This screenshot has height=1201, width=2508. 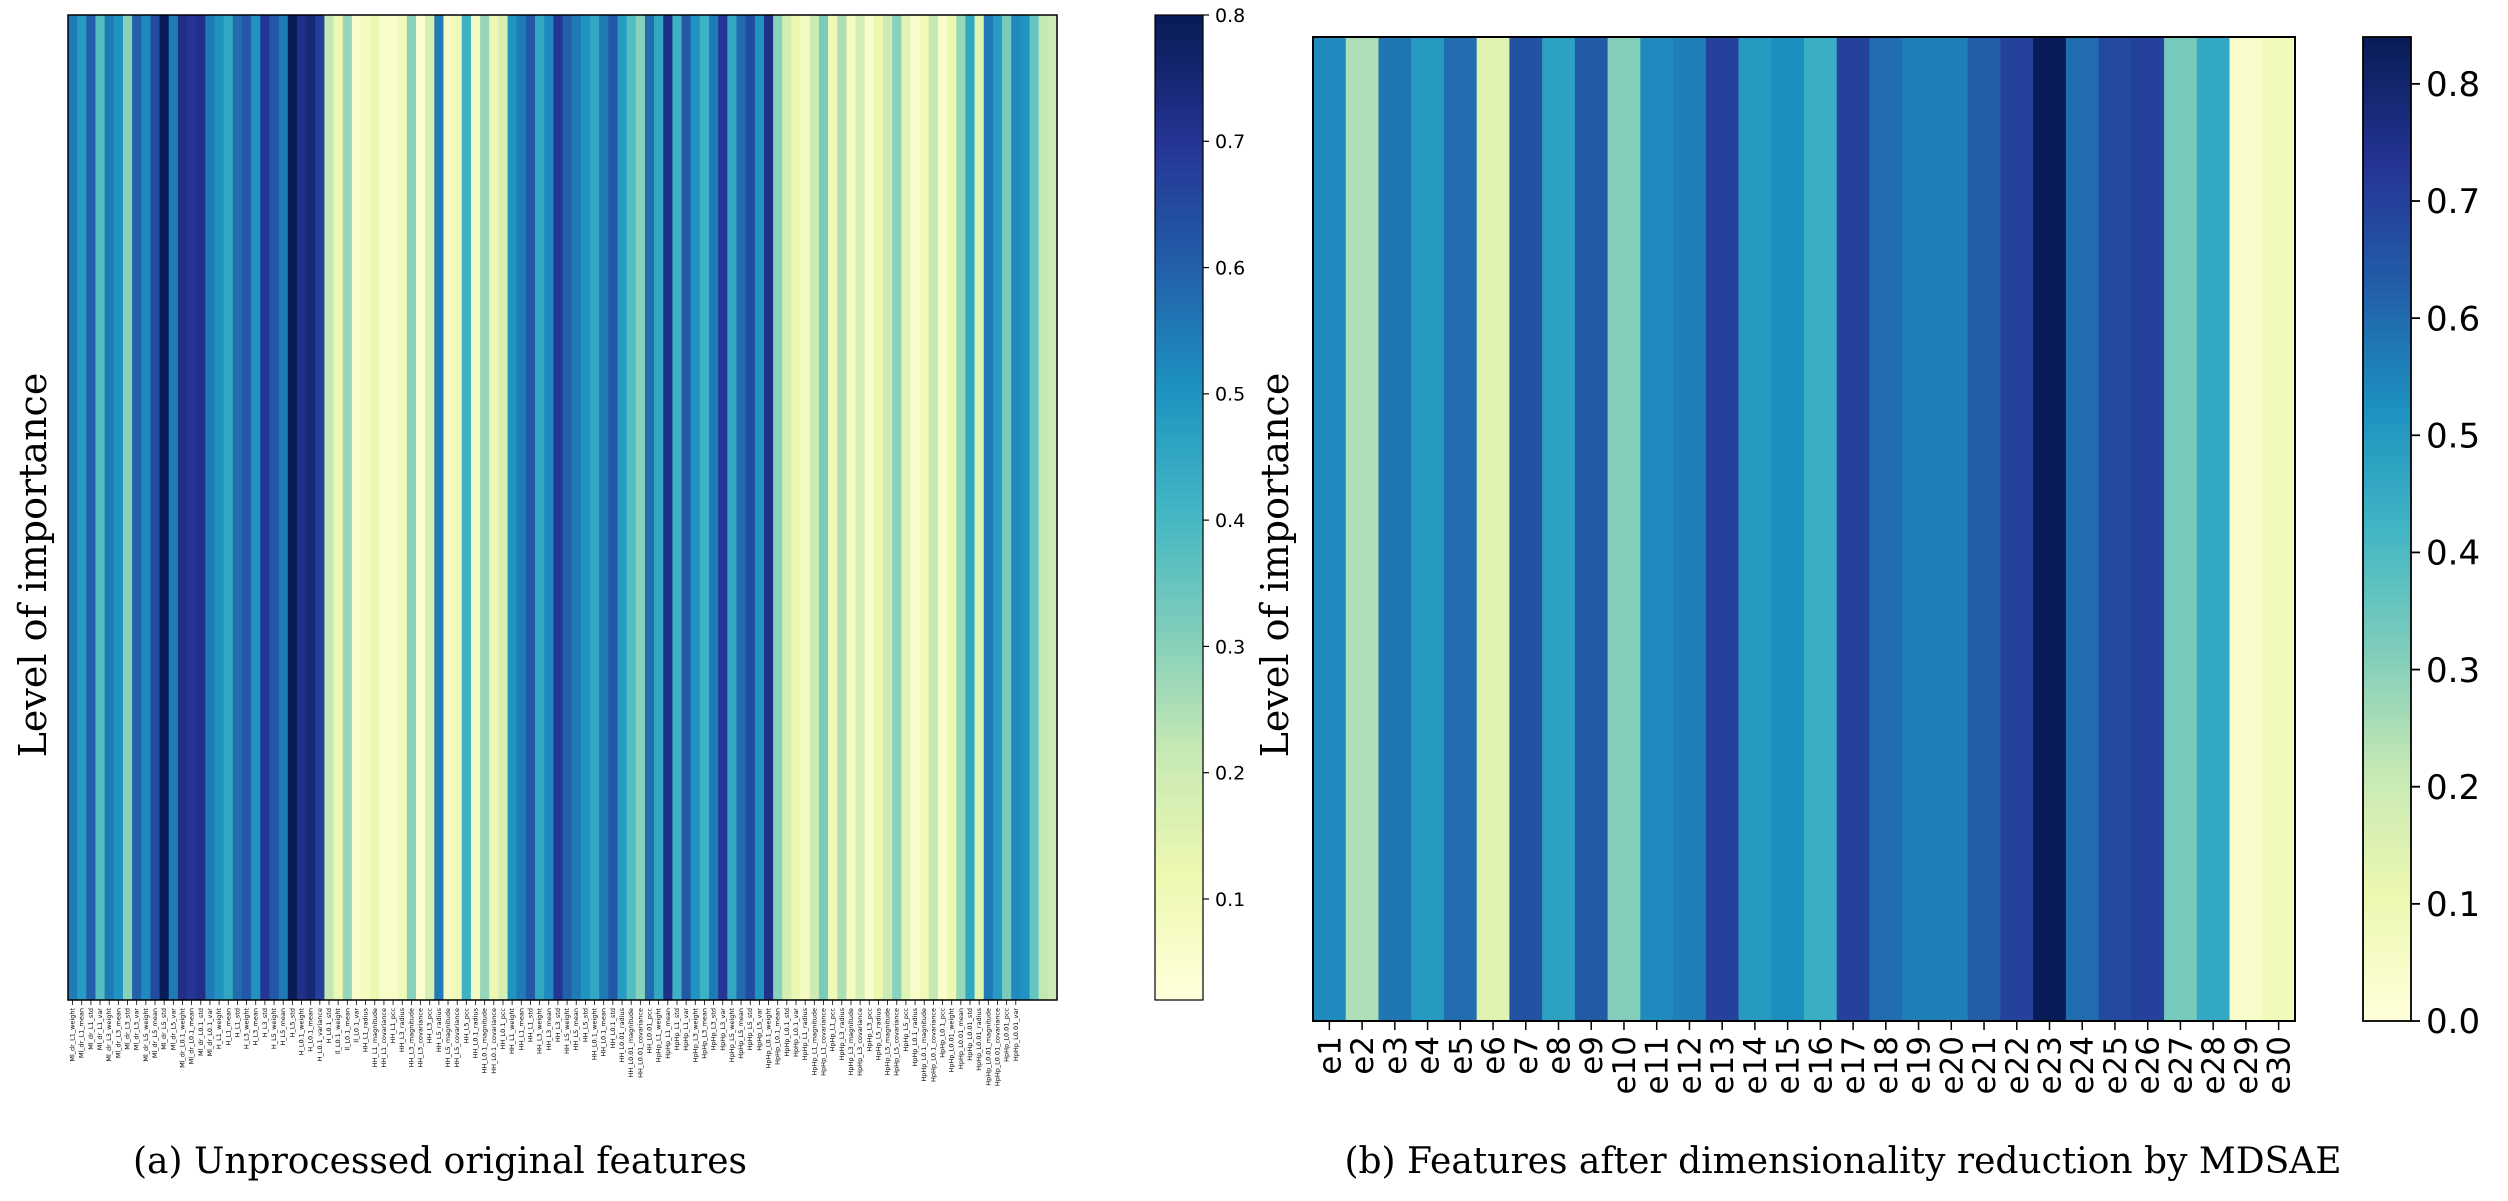 What do you see at coordinates (2453, 437) in the screenshot?
I see `colorbar-tick-label: 0.5` at bounding box center [2453, 437].